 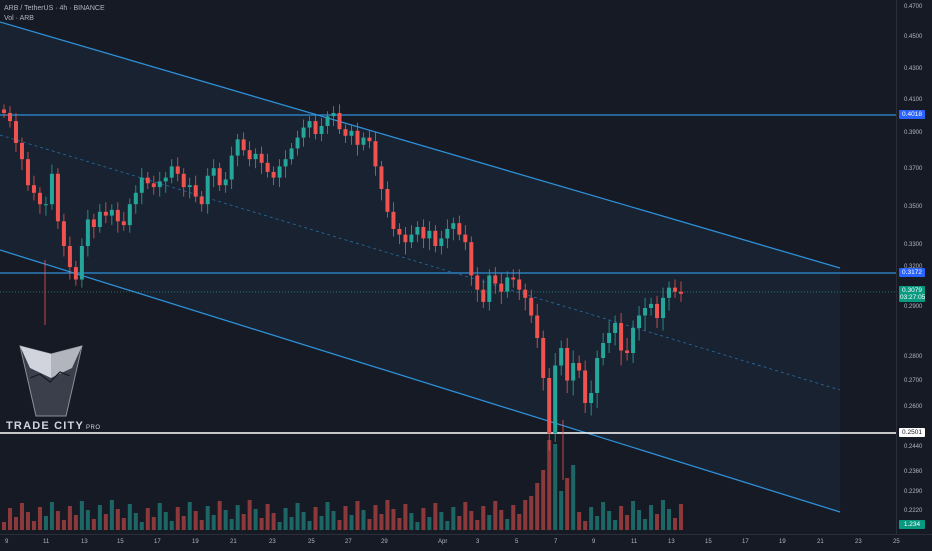 What do you see at coordinates (120, 542) in the screenshot?
I see `time-tick-label: 15` at bounding box center [120, 542].